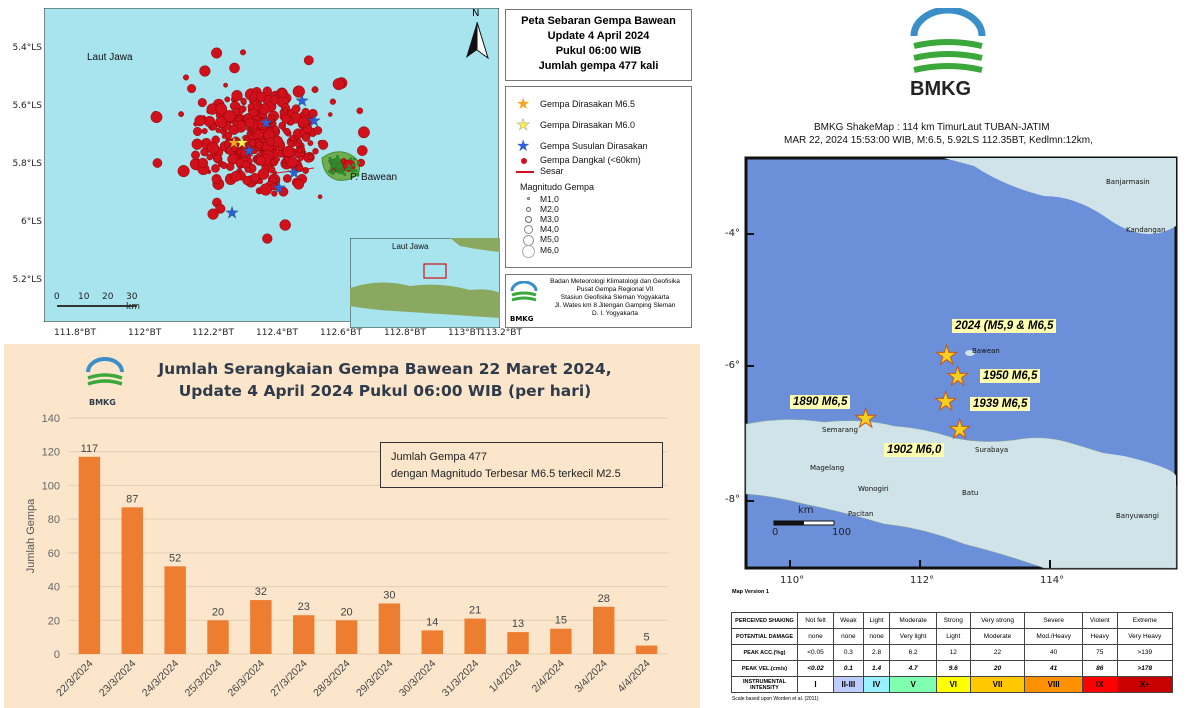 The width and height of the screenshot is (1190, 708). What do you see at coordinates (876, 636) in the screenshot?
I see `table-cell: none` at bounding box center [876, 636].